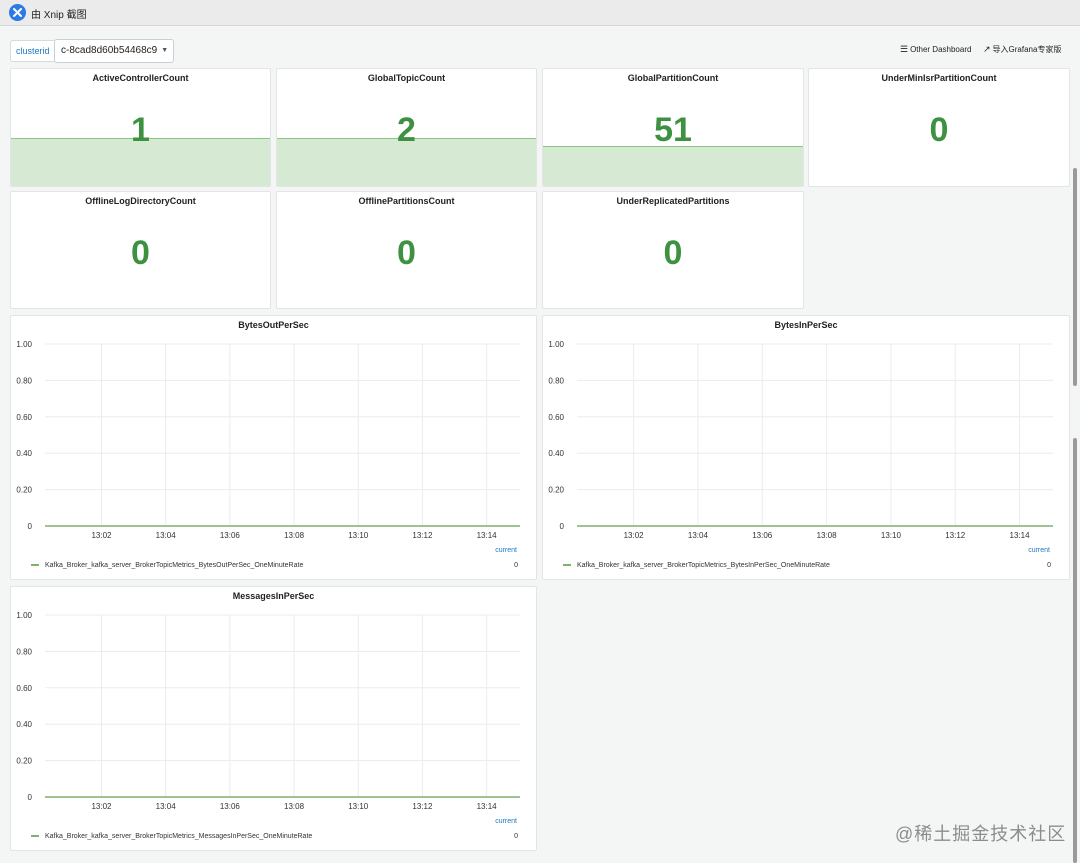 The height and width of the screenshot is (863, 1080). I want to click on clusterid-select: c-8cad8d60b54468c9 ▼, so click(114, 51).